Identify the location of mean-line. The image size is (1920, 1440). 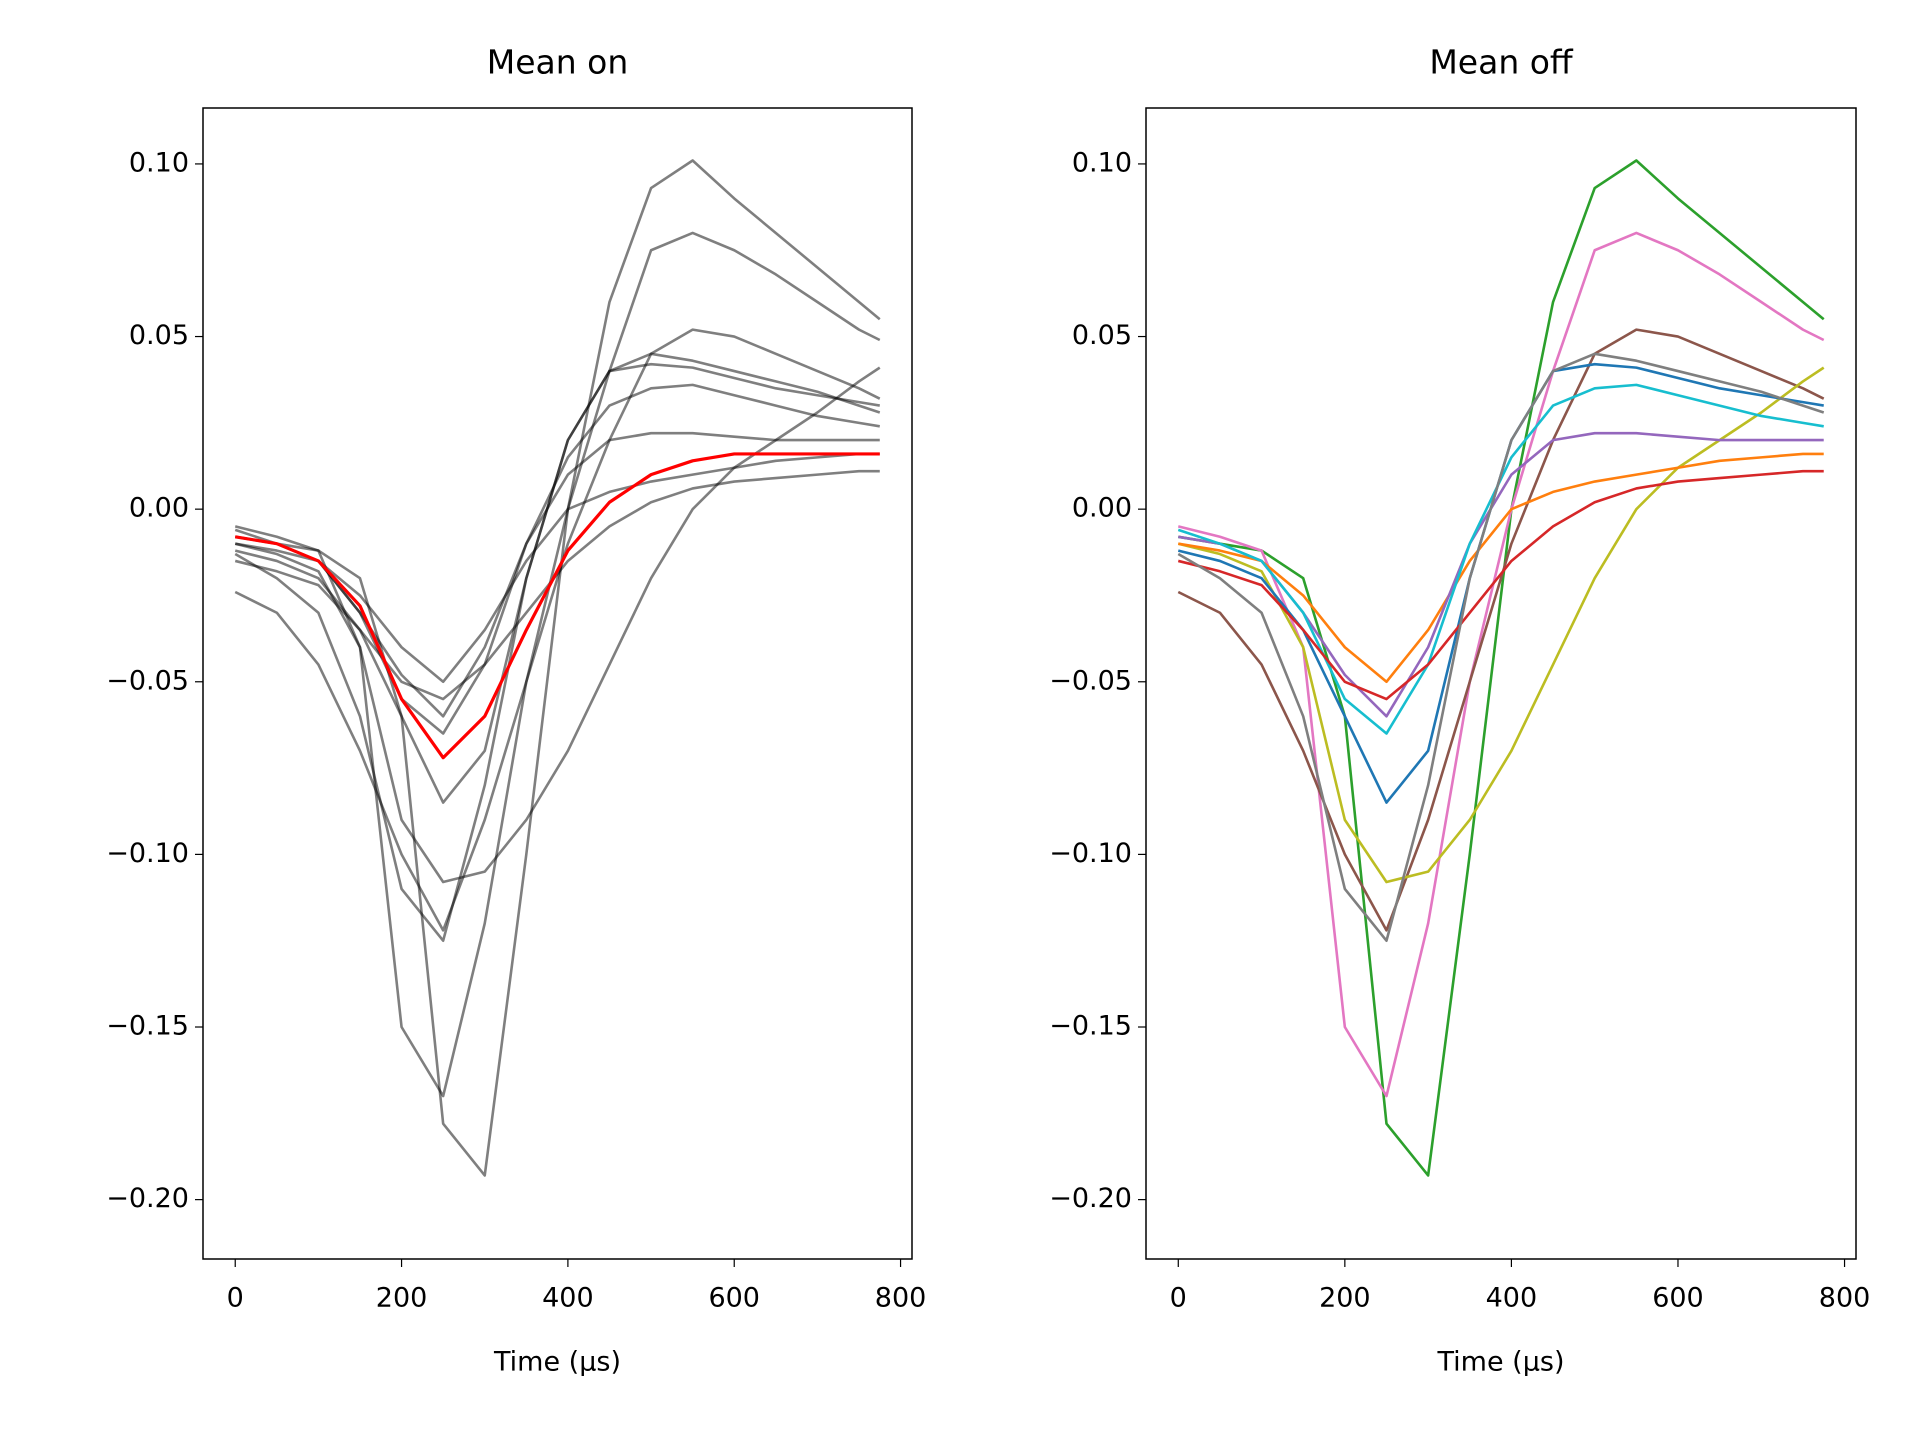
(557, 606).